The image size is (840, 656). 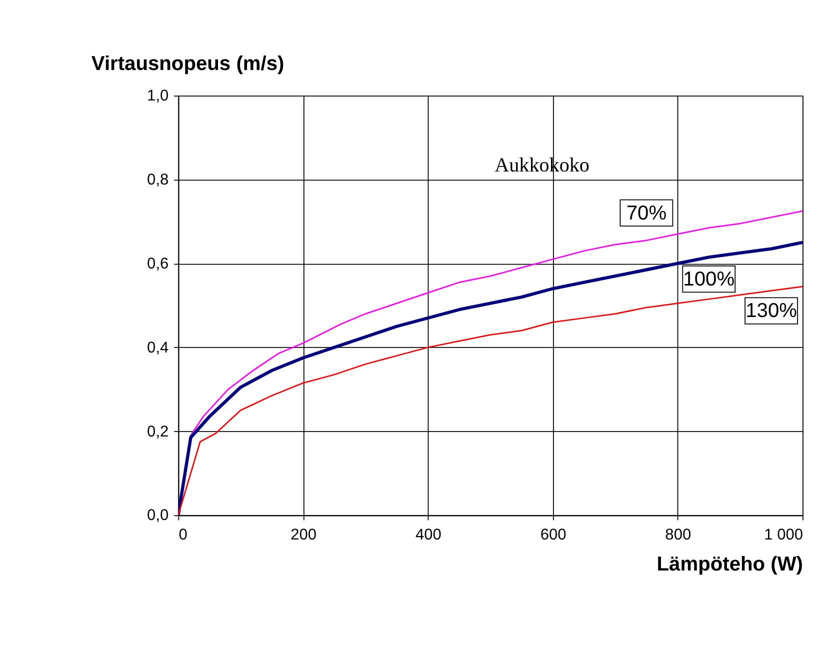 What do you see at coordinates (709, 279) in the screenshot?
I see `series-label: 100%` at bounding box center [709, 279].